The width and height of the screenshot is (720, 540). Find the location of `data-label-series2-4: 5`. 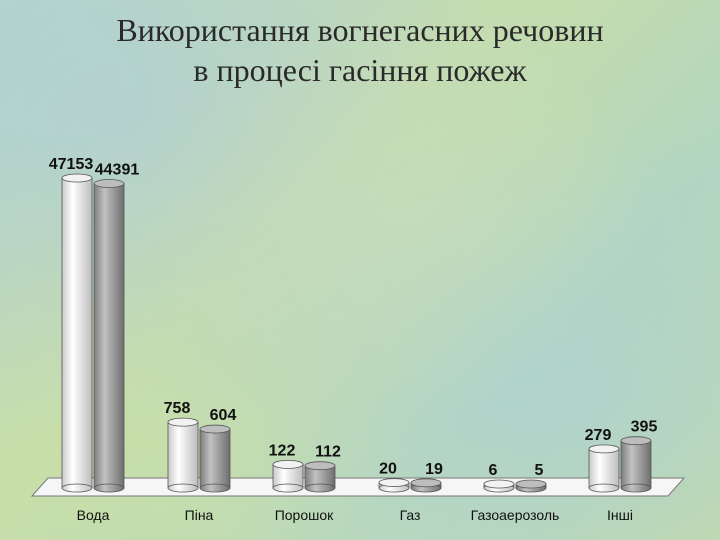

data-label-series2-4: 5 is located at coordinates (539, 470).